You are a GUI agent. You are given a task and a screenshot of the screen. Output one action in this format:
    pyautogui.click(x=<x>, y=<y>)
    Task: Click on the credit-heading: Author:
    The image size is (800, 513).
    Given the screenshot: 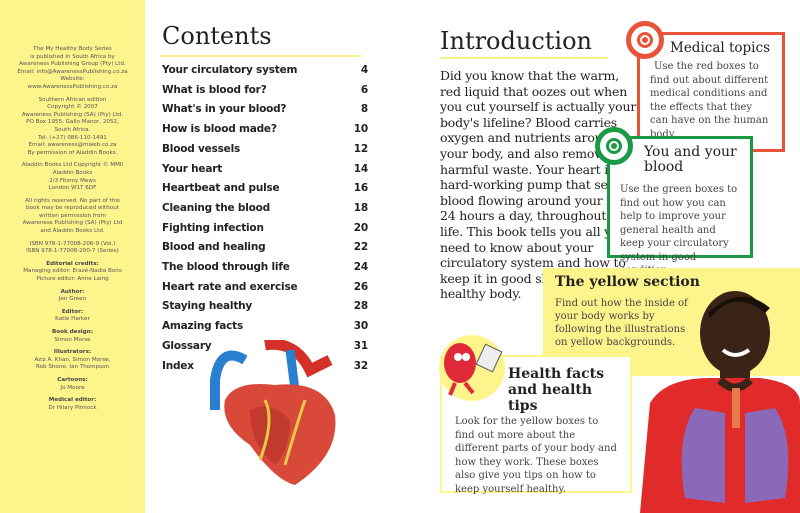 What is the action you would take?
    pyautogui.click(x=72, y=291)
    